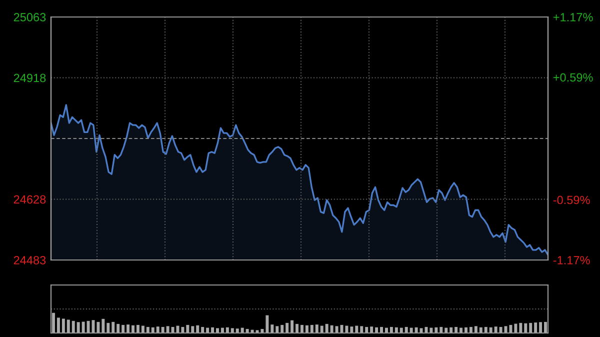  What do you see at coordinates (573, 17) in the screenshot?
I see `y2-tick-label: +1.17%` at bounding box center [573, 17].